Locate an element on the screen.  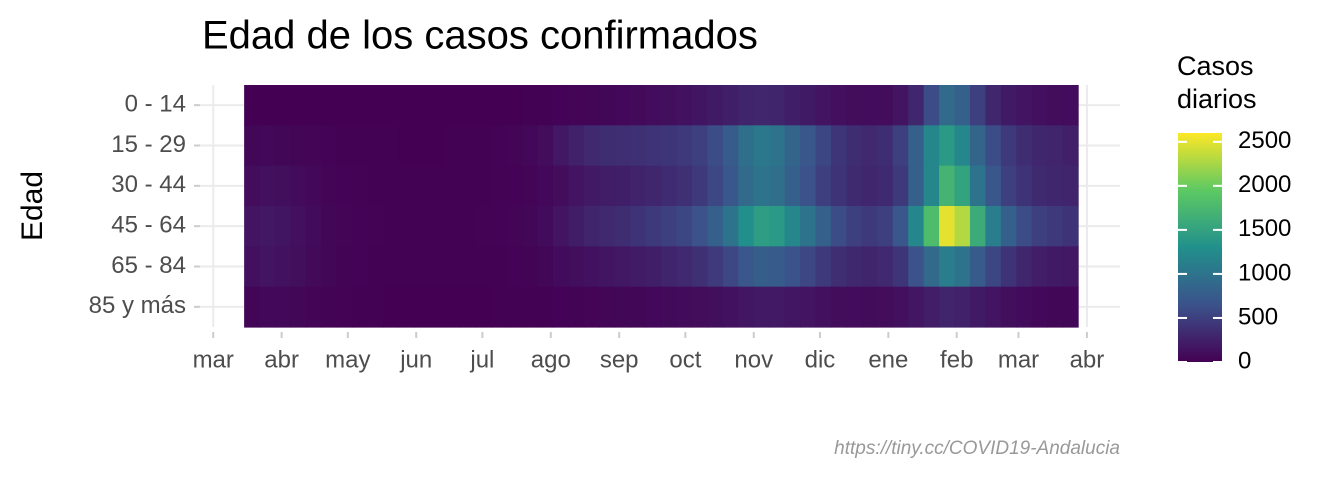
colorbar-label: 1500 is located at coordinates (1264, 228).